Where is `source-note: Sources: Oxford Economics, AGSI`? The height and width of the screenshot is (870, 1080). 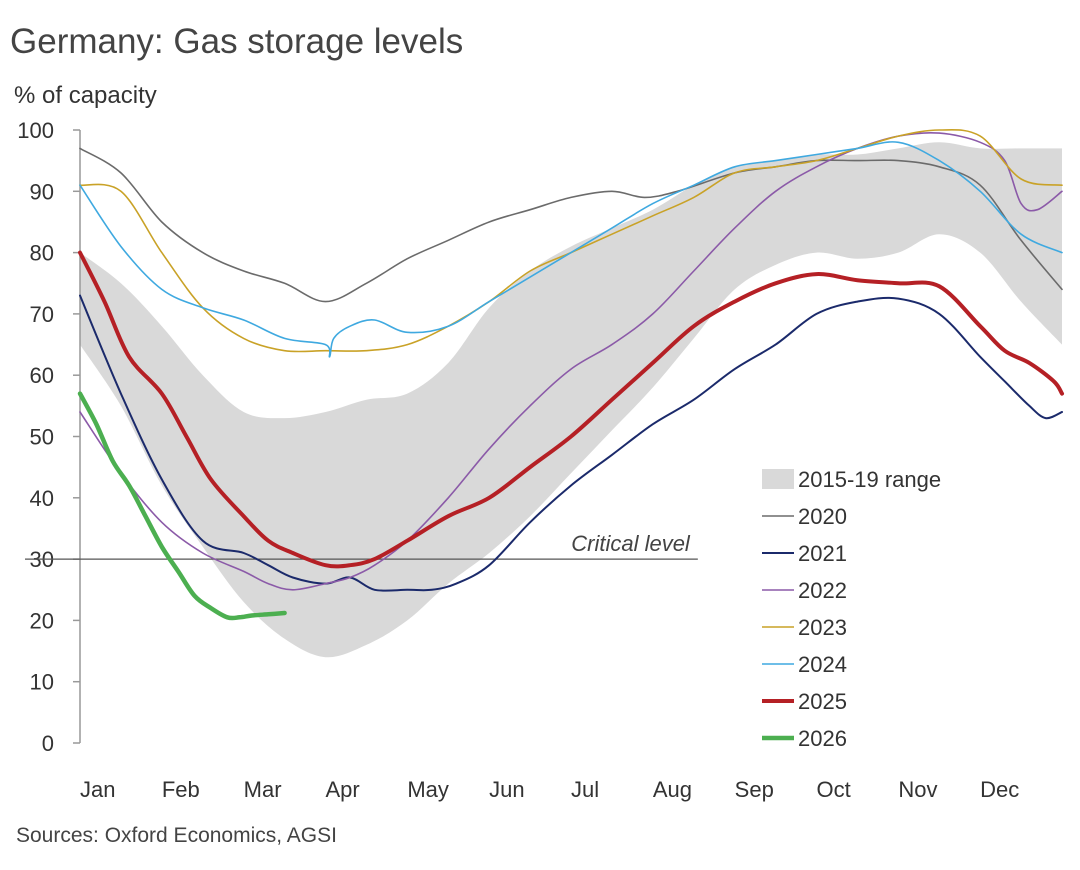 source-note: Sources: Oxford Economics, AGSI is located at coordinates (176, 835).